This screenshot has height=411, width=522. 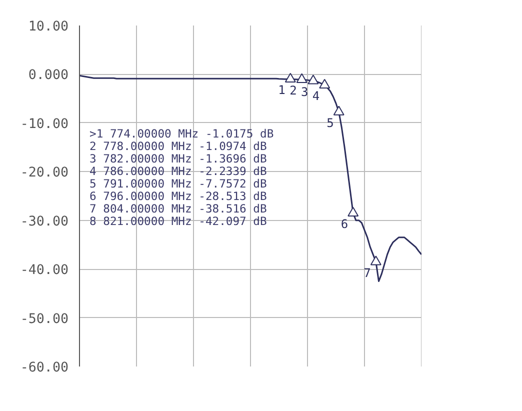 What do you see at coordinates (179, 196) in the screenshot?
I see `annotation: 6 796.00000 MHz -28.513 dB` at bounding box center [179, 196].